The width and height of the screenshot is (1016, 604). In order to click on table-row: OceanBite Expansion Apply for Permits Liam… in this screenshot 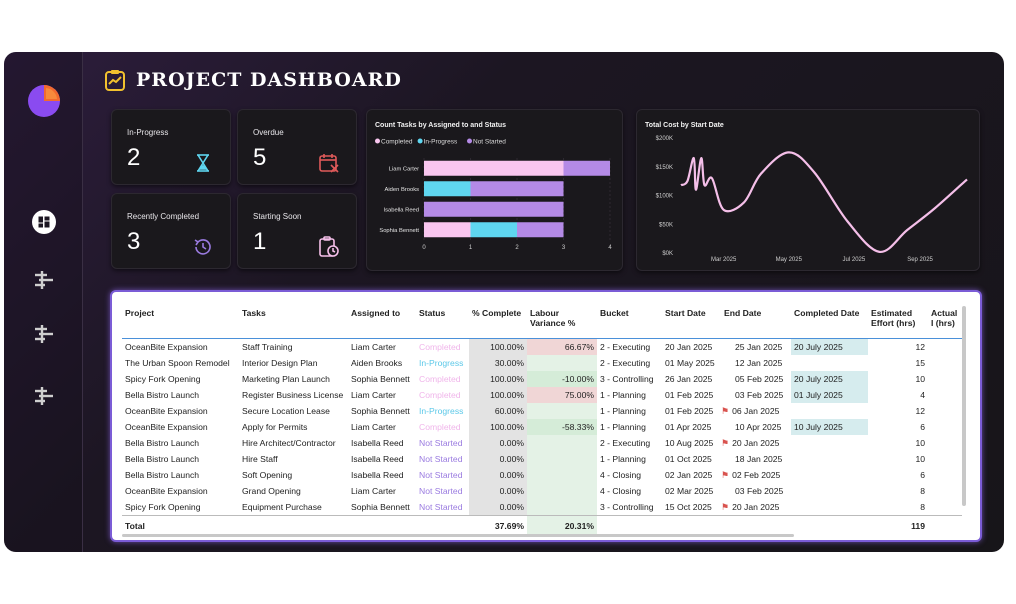, I will do `click(542, 427)`.